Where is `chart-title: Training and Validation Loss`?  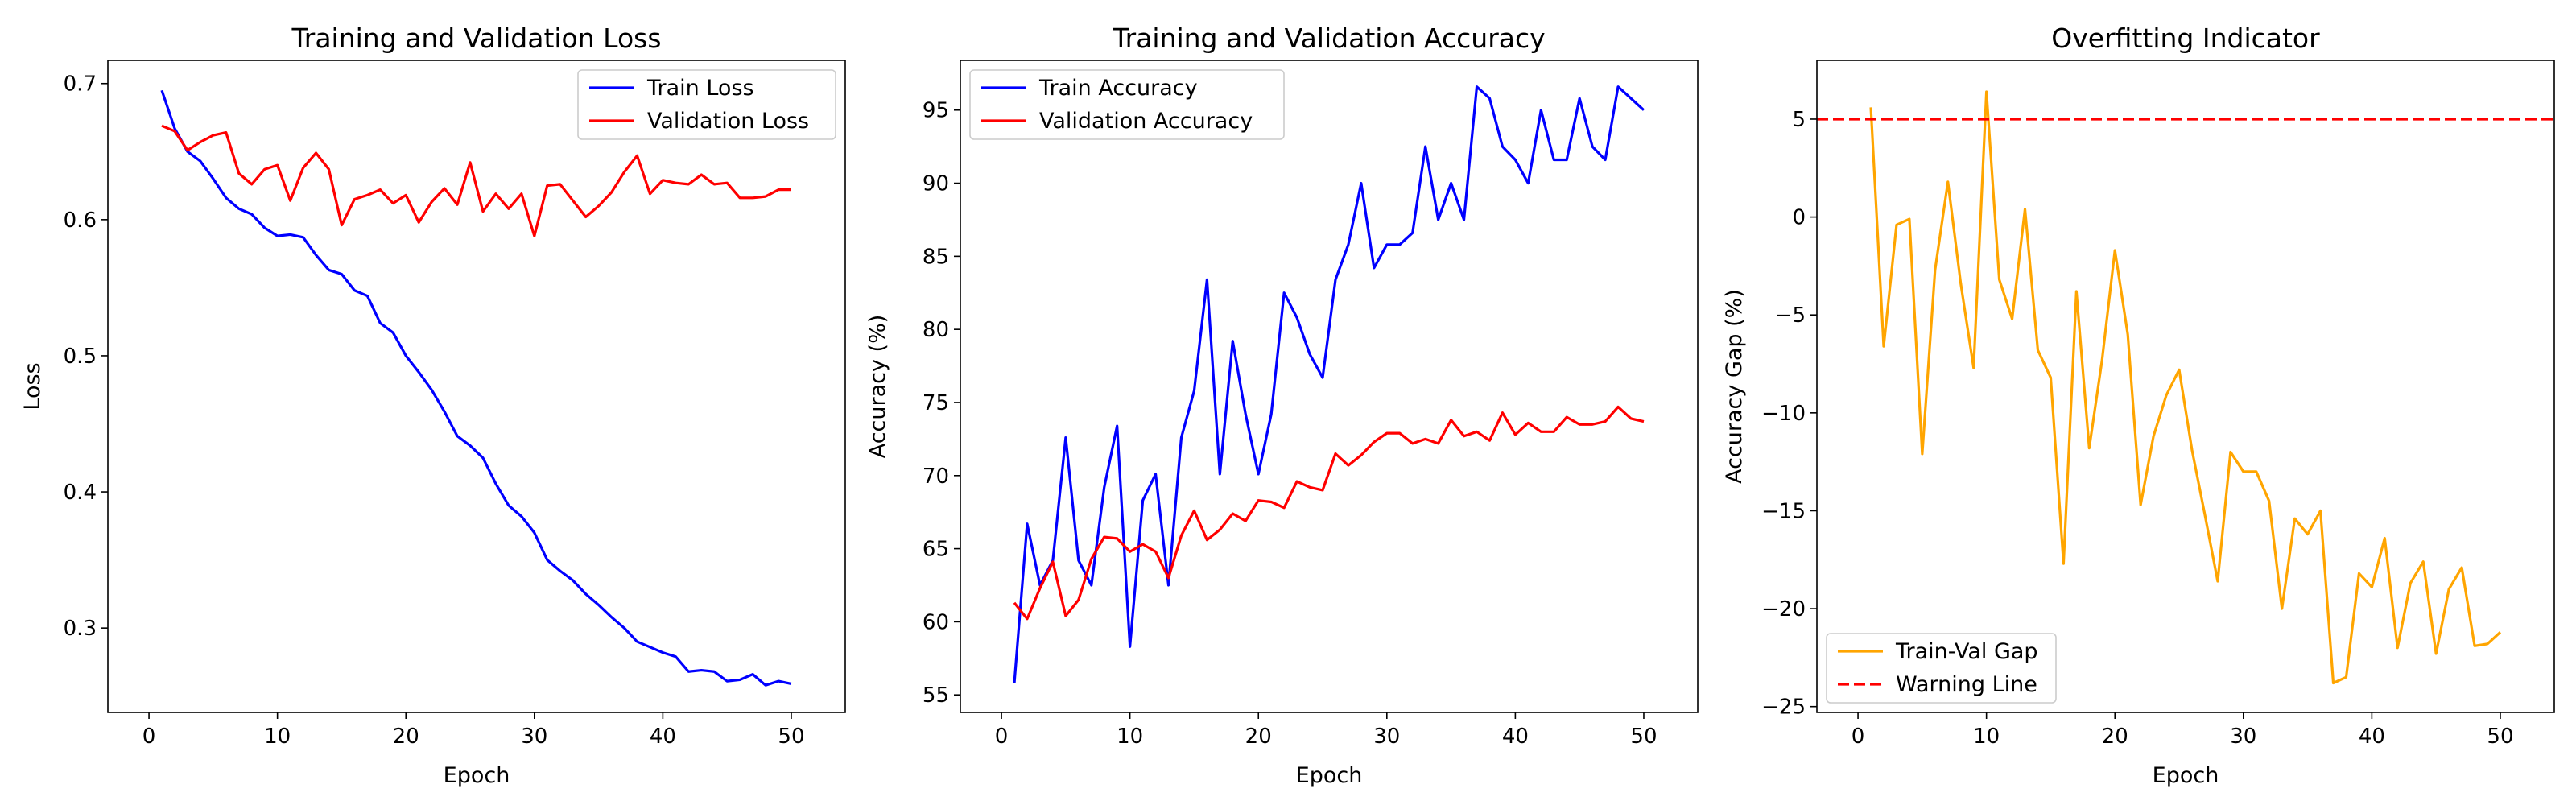
chart-title: Training and Validation Loss is located at coordinates (476, 38).